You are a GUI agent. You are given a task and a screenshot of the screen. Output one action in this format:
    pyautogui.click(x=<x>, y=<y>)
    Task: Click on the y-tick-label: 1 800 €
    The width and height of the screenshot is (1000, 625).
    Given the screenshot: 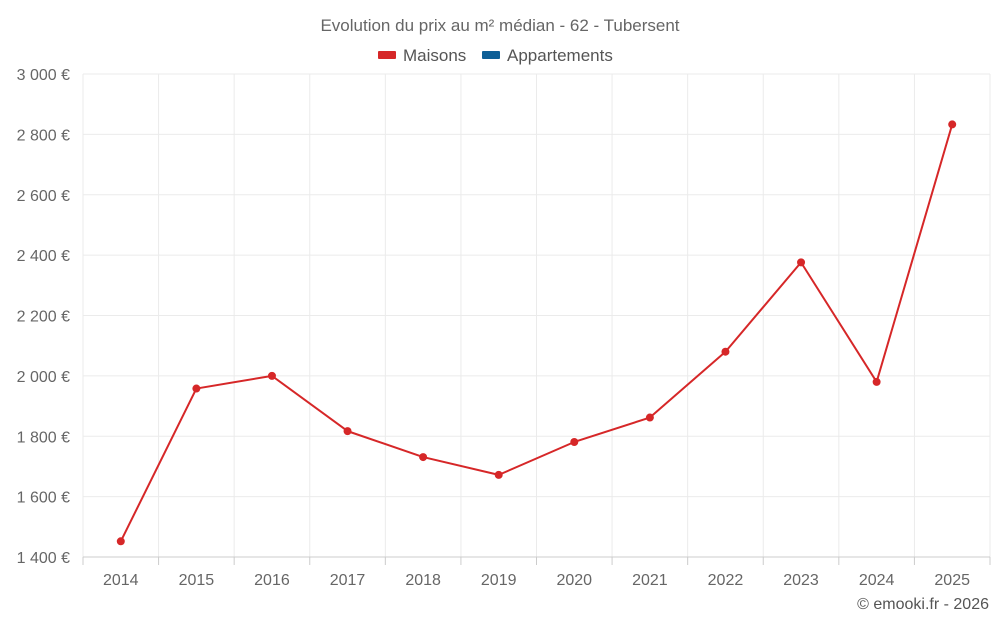 What is the action you would take?
    pyautogui.click(x=43, y=437)
    